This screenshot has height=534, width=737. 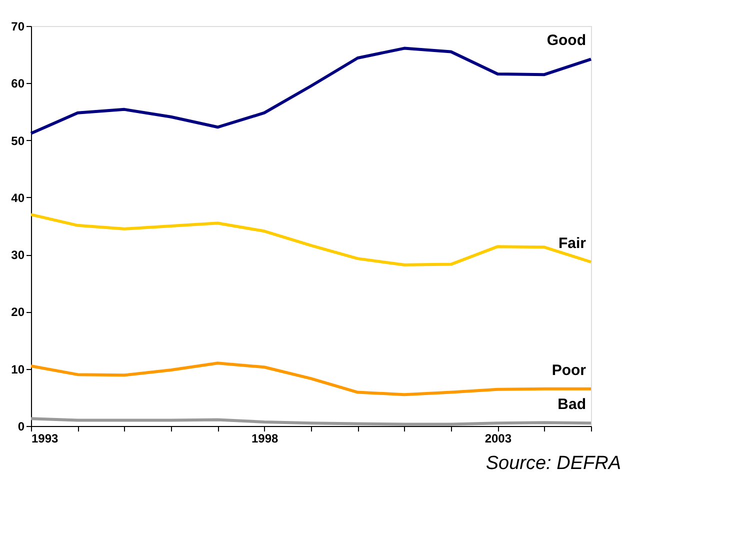 I want to click on y-tick-label: 50, so click(x=18, y=141).